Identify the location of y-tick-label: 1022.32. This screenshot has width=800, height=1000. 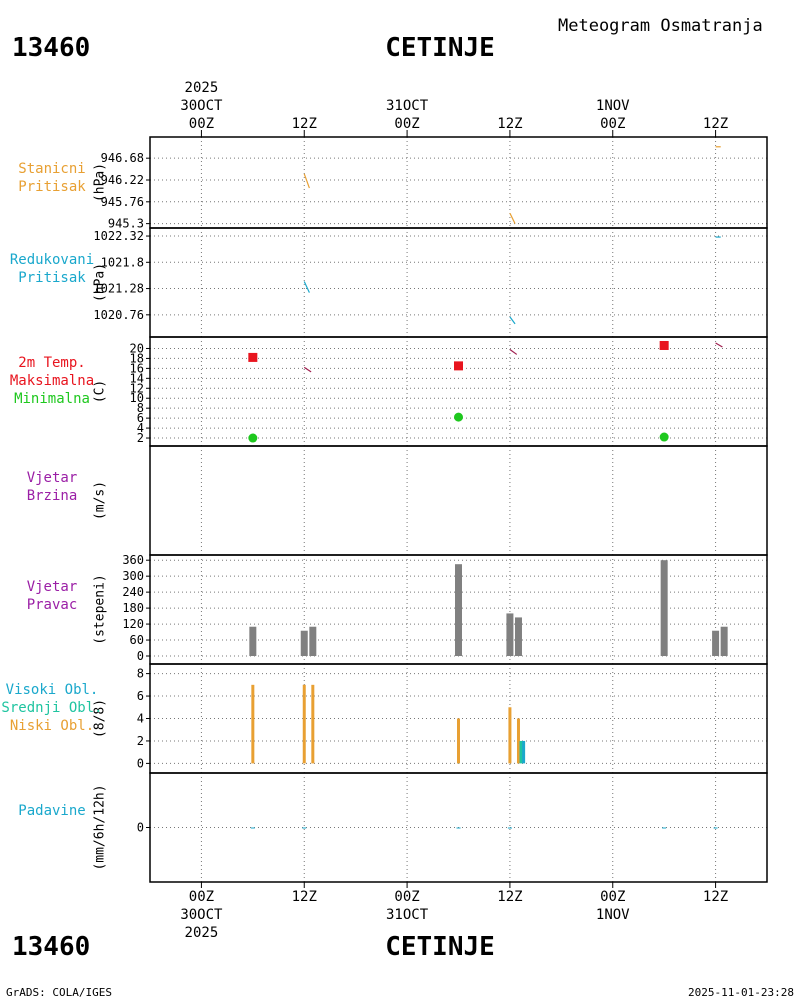
(118, 236).